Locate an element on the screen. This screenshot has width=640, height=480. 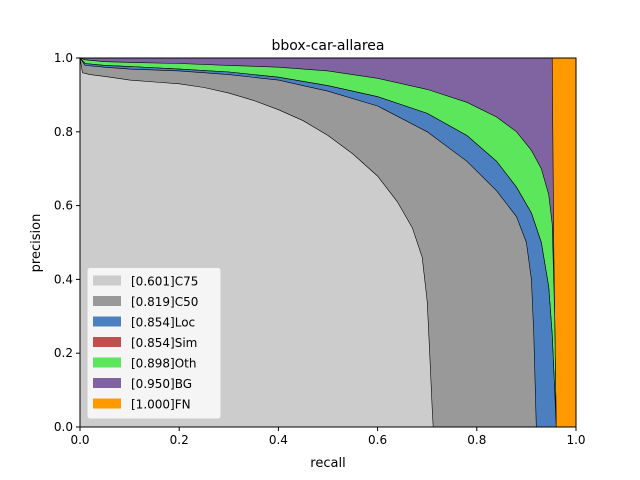
legend-label-3: [0.854]Sim is located at coordinates (164, 343).